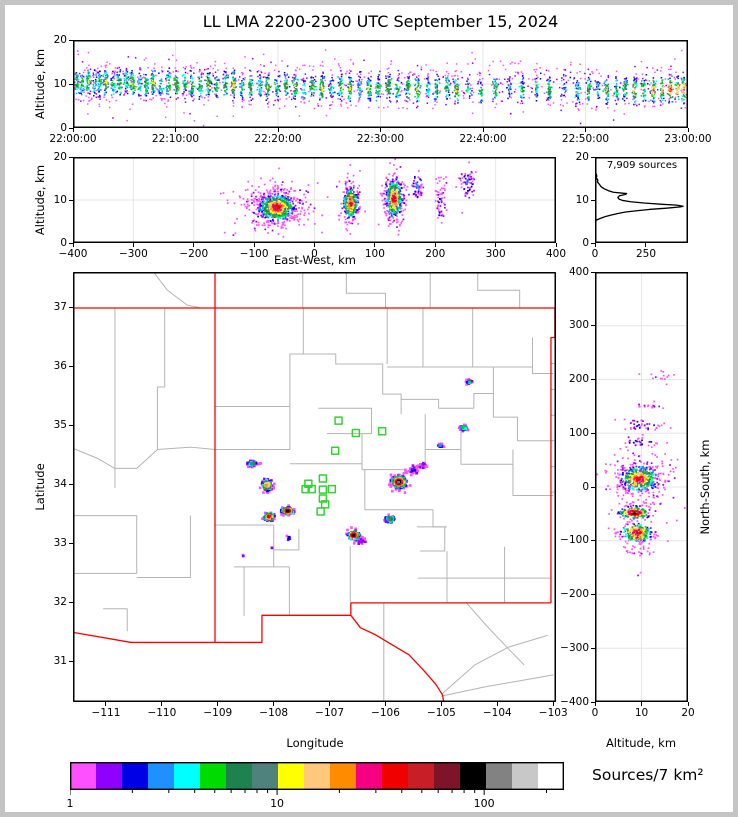  Describe the element at coordinates (553, 713) in the screenshot. I see `x-tick-label: −103` at that location.